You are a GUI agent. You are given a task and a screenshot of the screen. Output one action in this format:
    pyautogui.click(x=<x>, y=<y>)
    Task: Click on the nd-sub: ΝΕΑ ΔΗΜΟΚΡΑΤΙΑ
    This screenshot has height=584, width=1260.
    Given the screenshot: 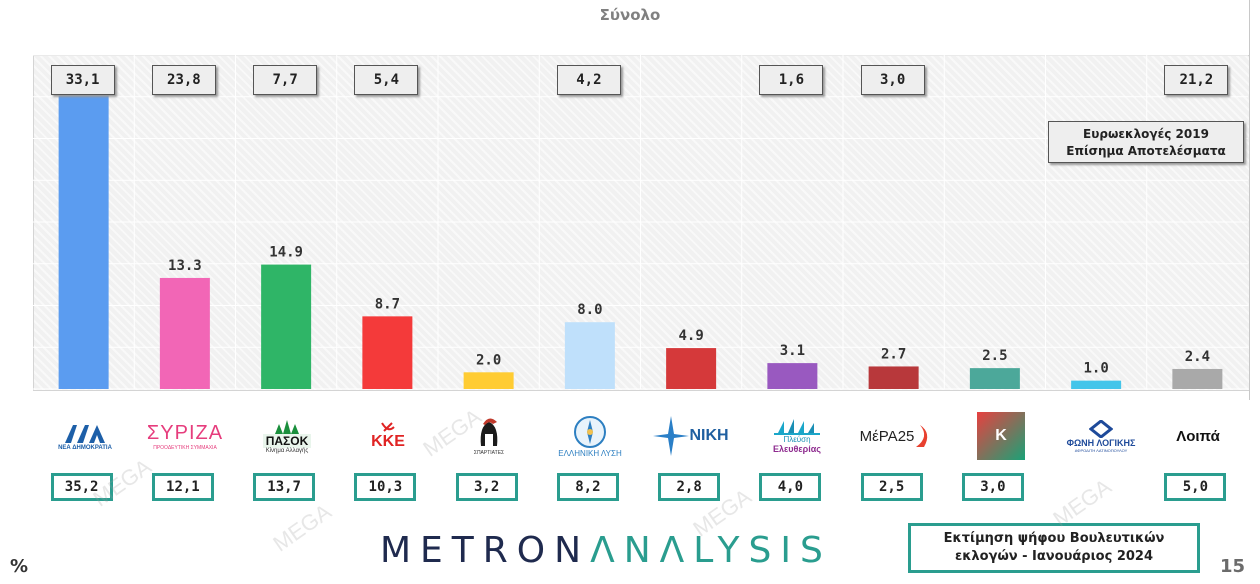 What is the action you would take?
    pyautogui.click(x=85, y=448)
    